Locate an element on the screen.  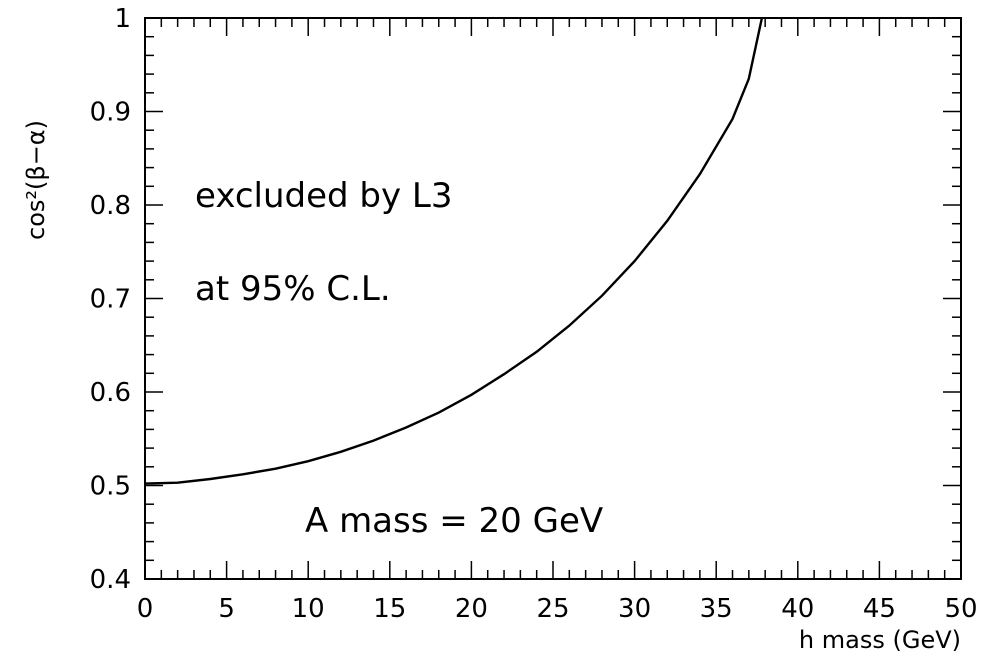
x-tick-label: 5 is located at coordinates (226, 609).